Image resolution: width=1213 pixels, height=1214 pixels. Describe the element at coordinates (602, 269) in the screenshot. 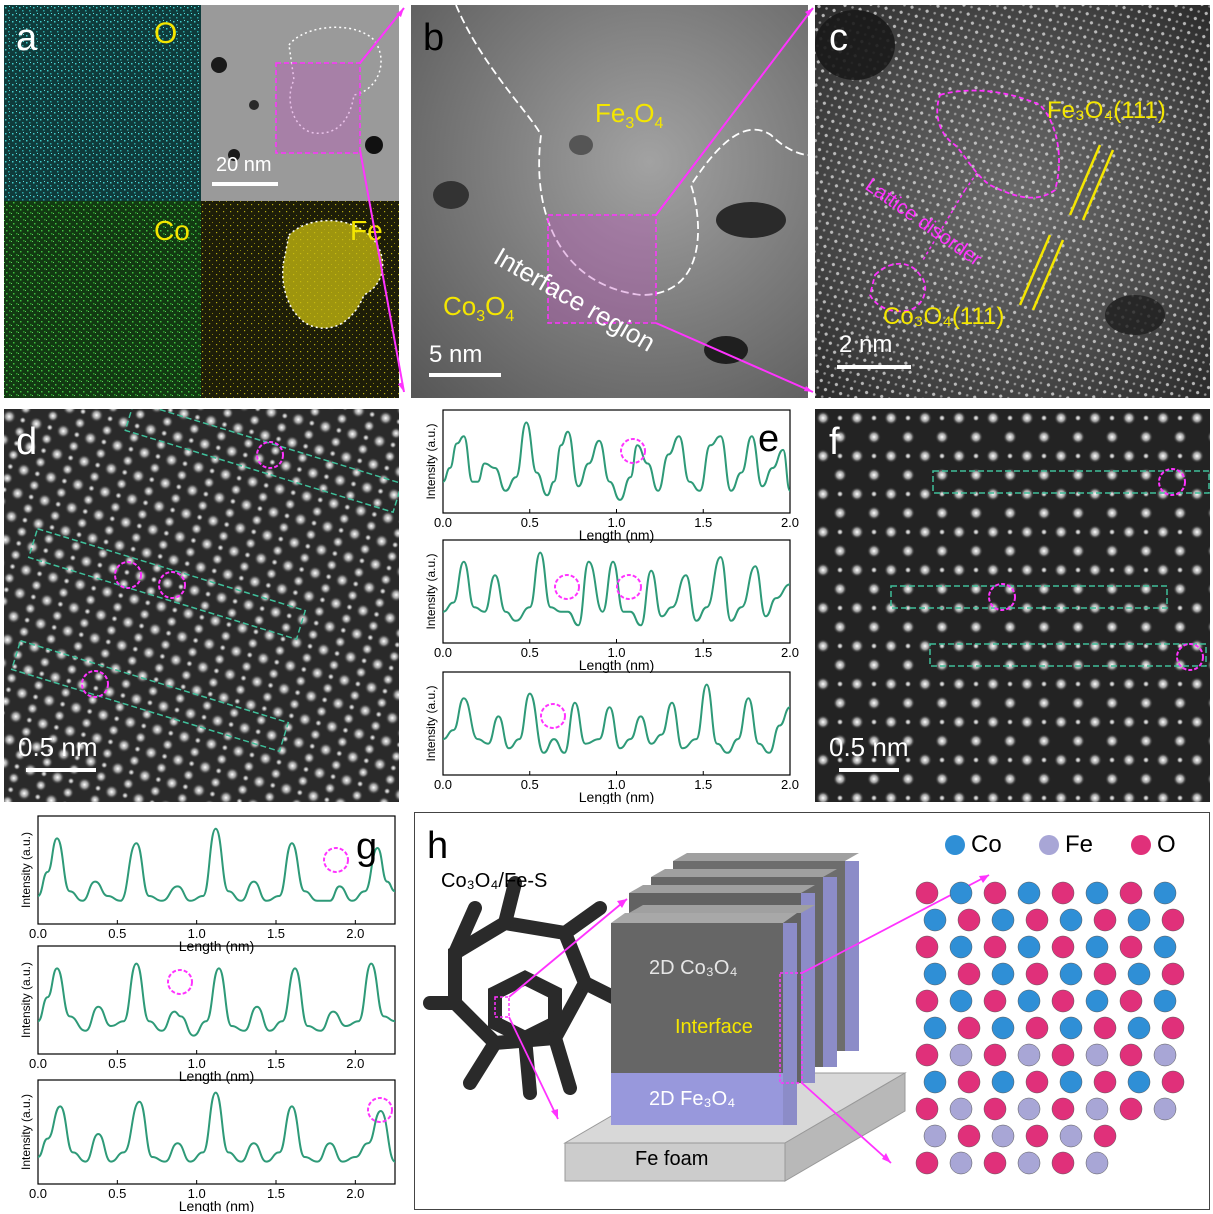

I see `selection-box-b` at that location.